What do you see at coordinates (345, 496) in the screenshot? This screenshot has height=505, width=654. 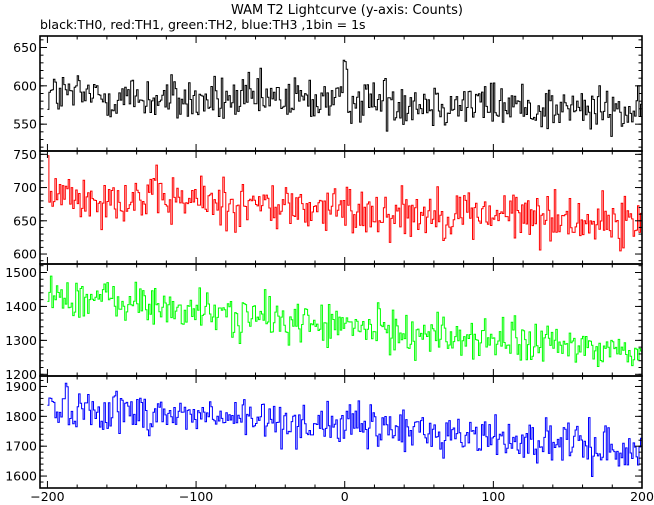 I see `x-tick-label: 0` at bounding box center [345, 496].